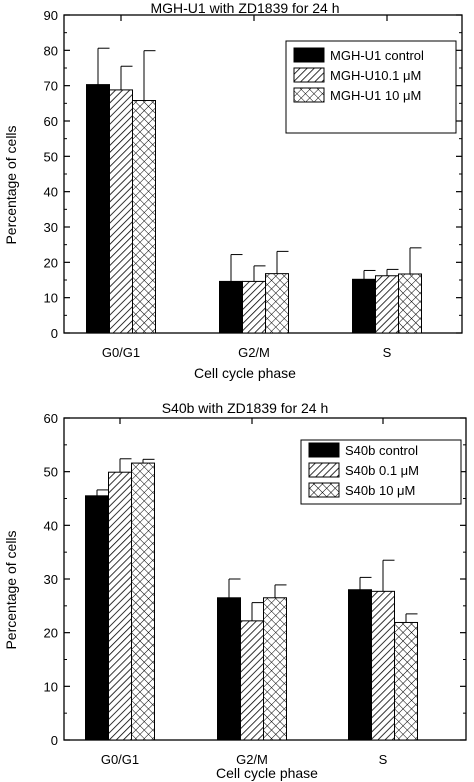  Describe the element at coordinates (245, 408) in the screenshot. I see `chart-title: S40b with ZD1839 for 24 h` at that location.